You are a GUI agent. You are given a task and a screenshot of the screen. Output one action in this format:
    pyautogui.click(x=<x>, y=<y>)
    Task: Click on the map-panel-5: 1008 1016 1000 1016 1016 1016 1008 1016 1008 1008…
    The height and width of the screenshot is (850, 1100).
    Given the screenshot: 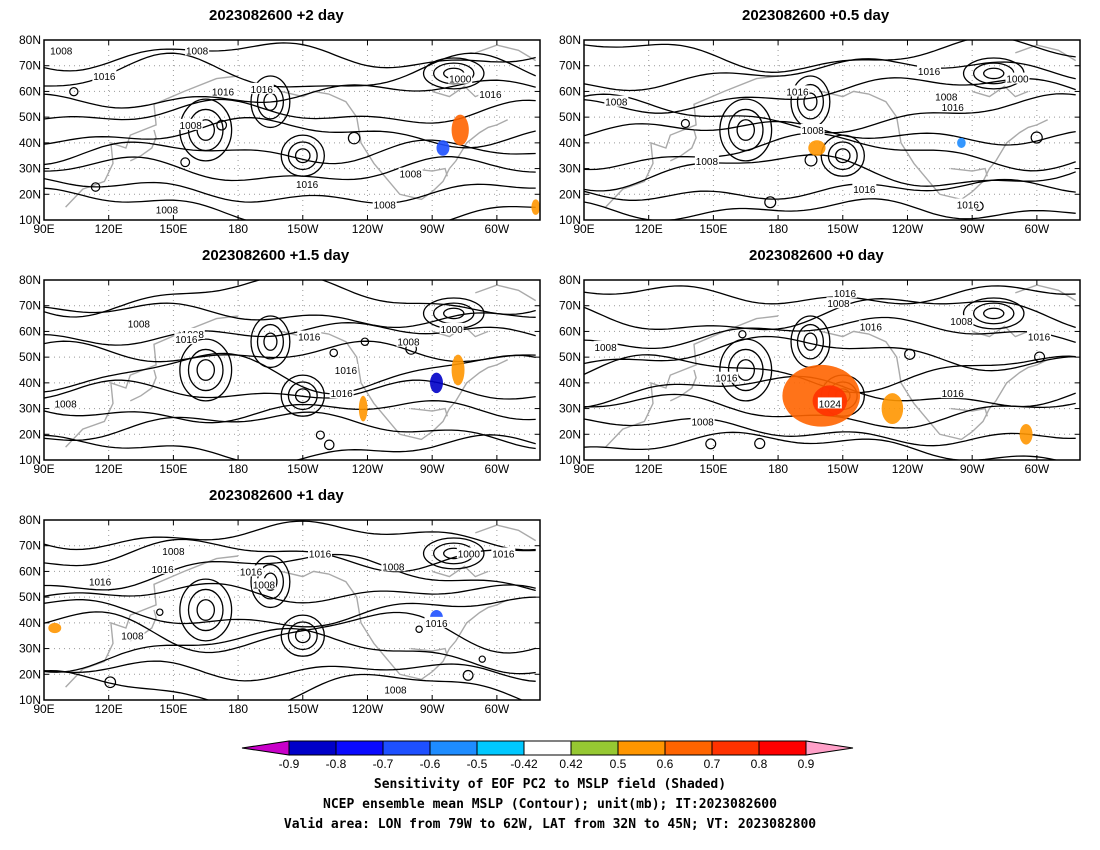 What is the action you would take?
    pyautogui.click(x=280, y=614)
    